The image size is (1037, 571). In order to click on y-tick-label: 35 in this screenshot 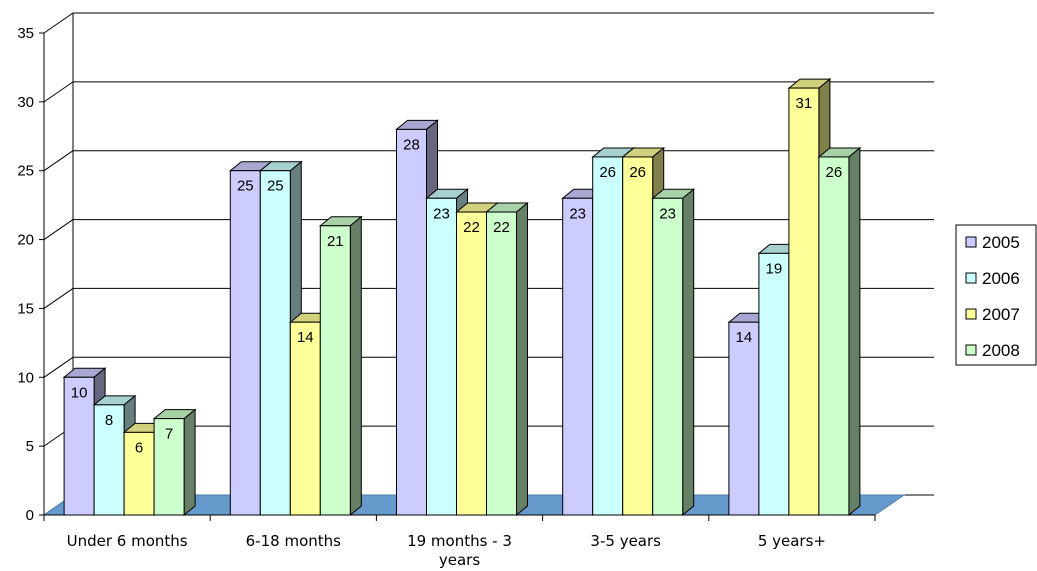, I will do `click(25, 33)`.